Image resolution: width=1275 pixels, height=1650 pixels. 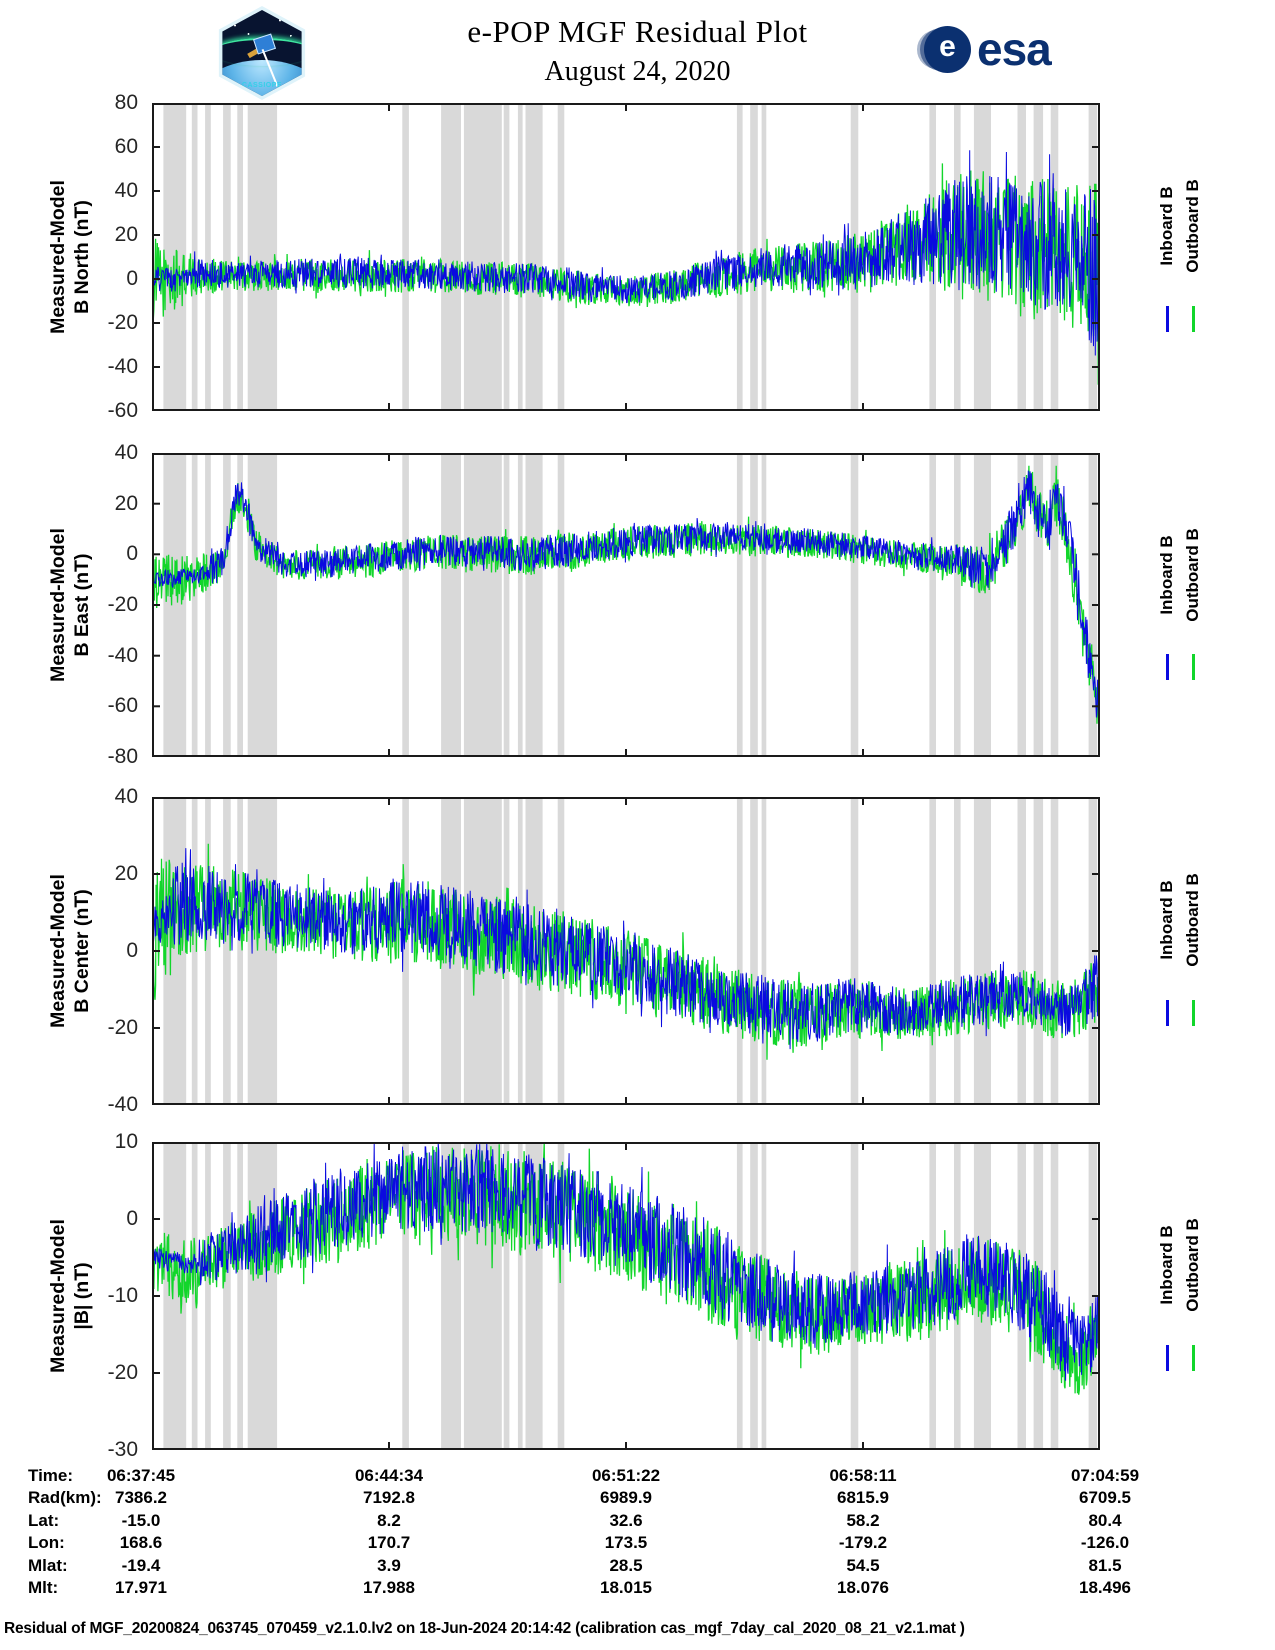 I want to click on page-title: e-POP MGF Residual Plot, so click(x=637, y=31).